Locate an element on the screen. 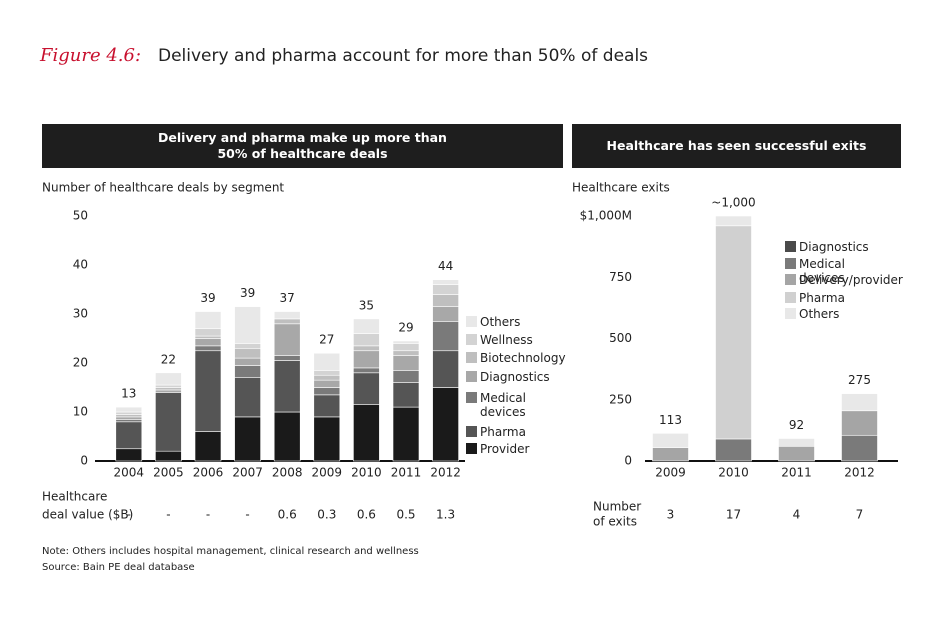 This screenshot has height=627, width=950. total-label: 44 is located at coordinates (445, 266).